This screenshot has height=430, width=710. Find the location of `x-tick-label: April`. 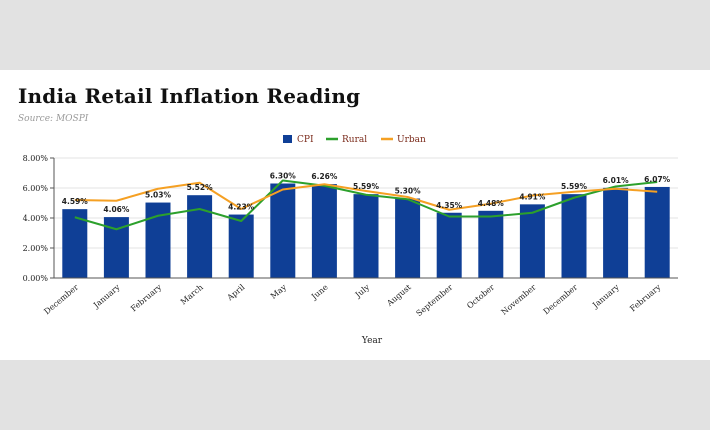

x-tick-label: April is located at coordinates (236, 292).